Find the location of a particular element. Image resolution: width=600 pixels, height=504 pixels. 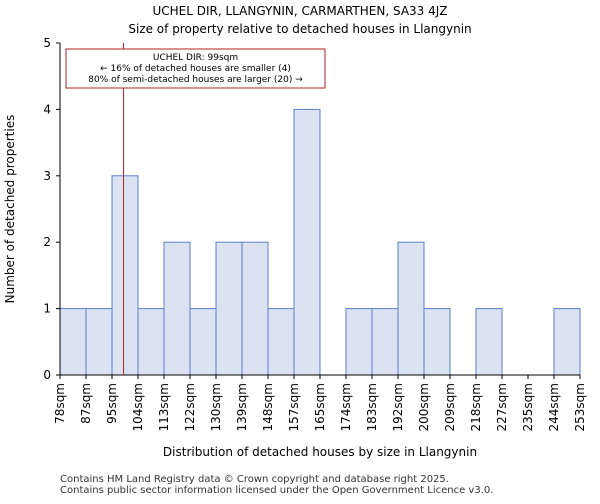

bar-157sqm is located at coordinates (307, 242).